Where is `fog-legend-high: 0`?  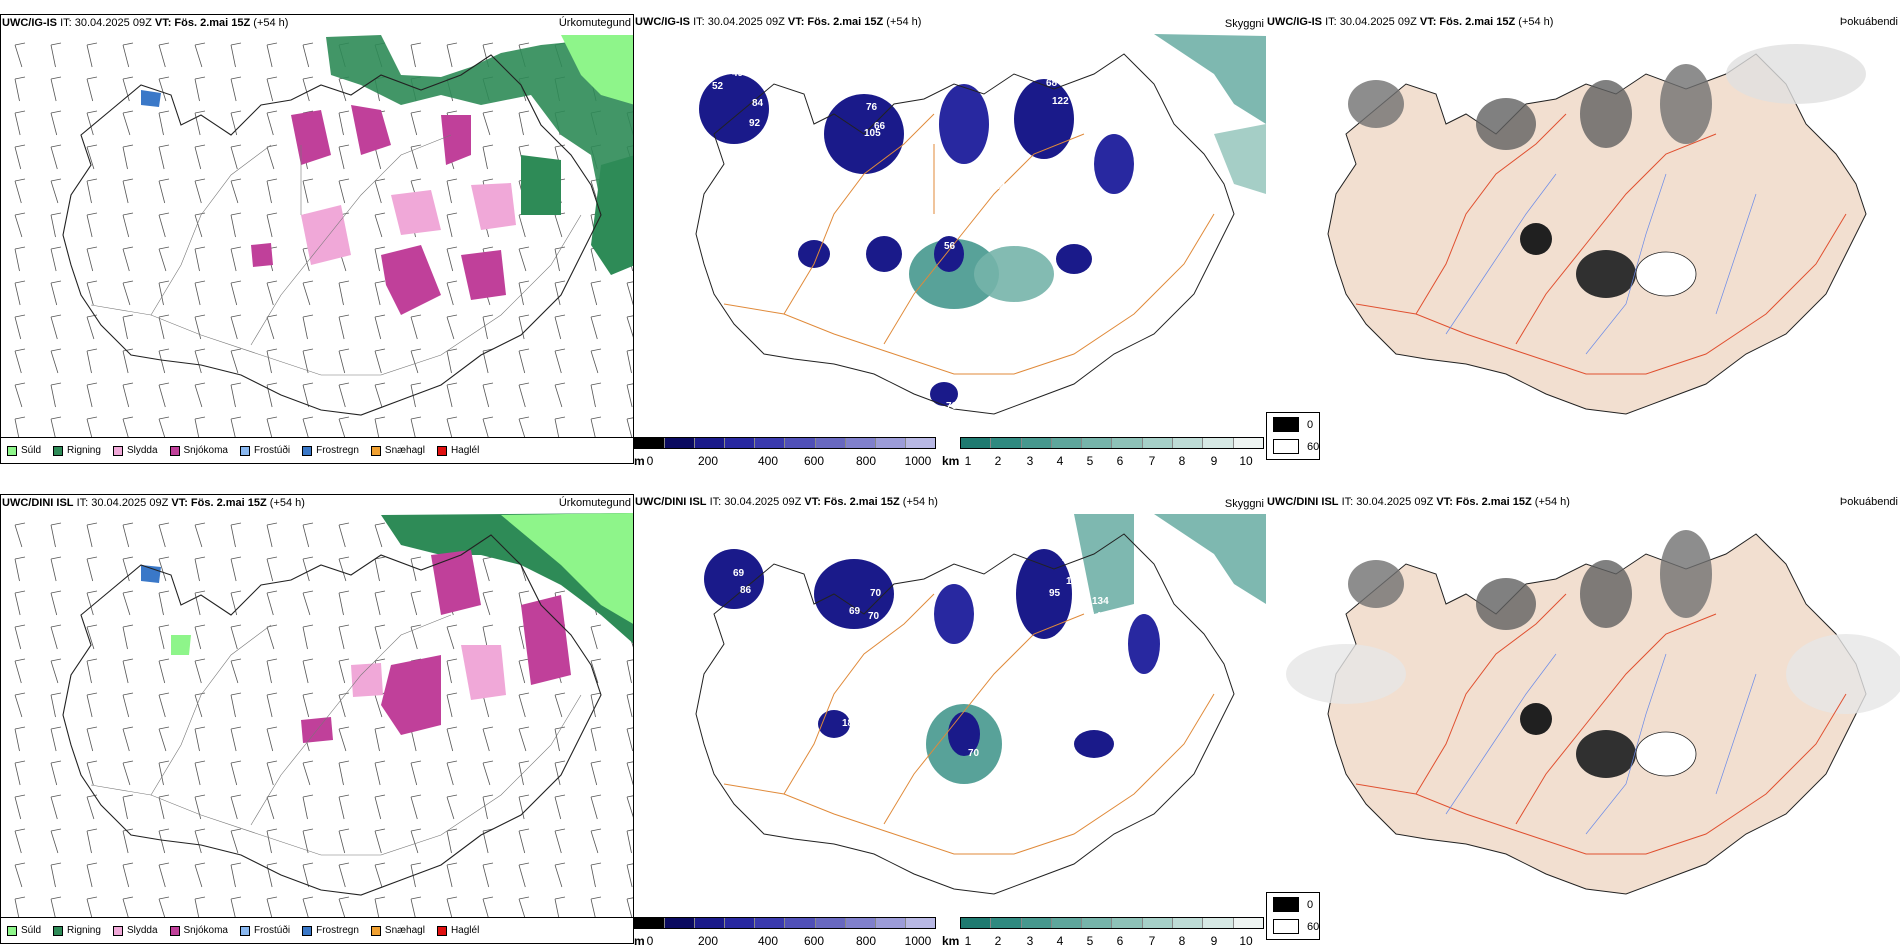
fog-legend-high: 0 is located at coordinates (1293, 424).